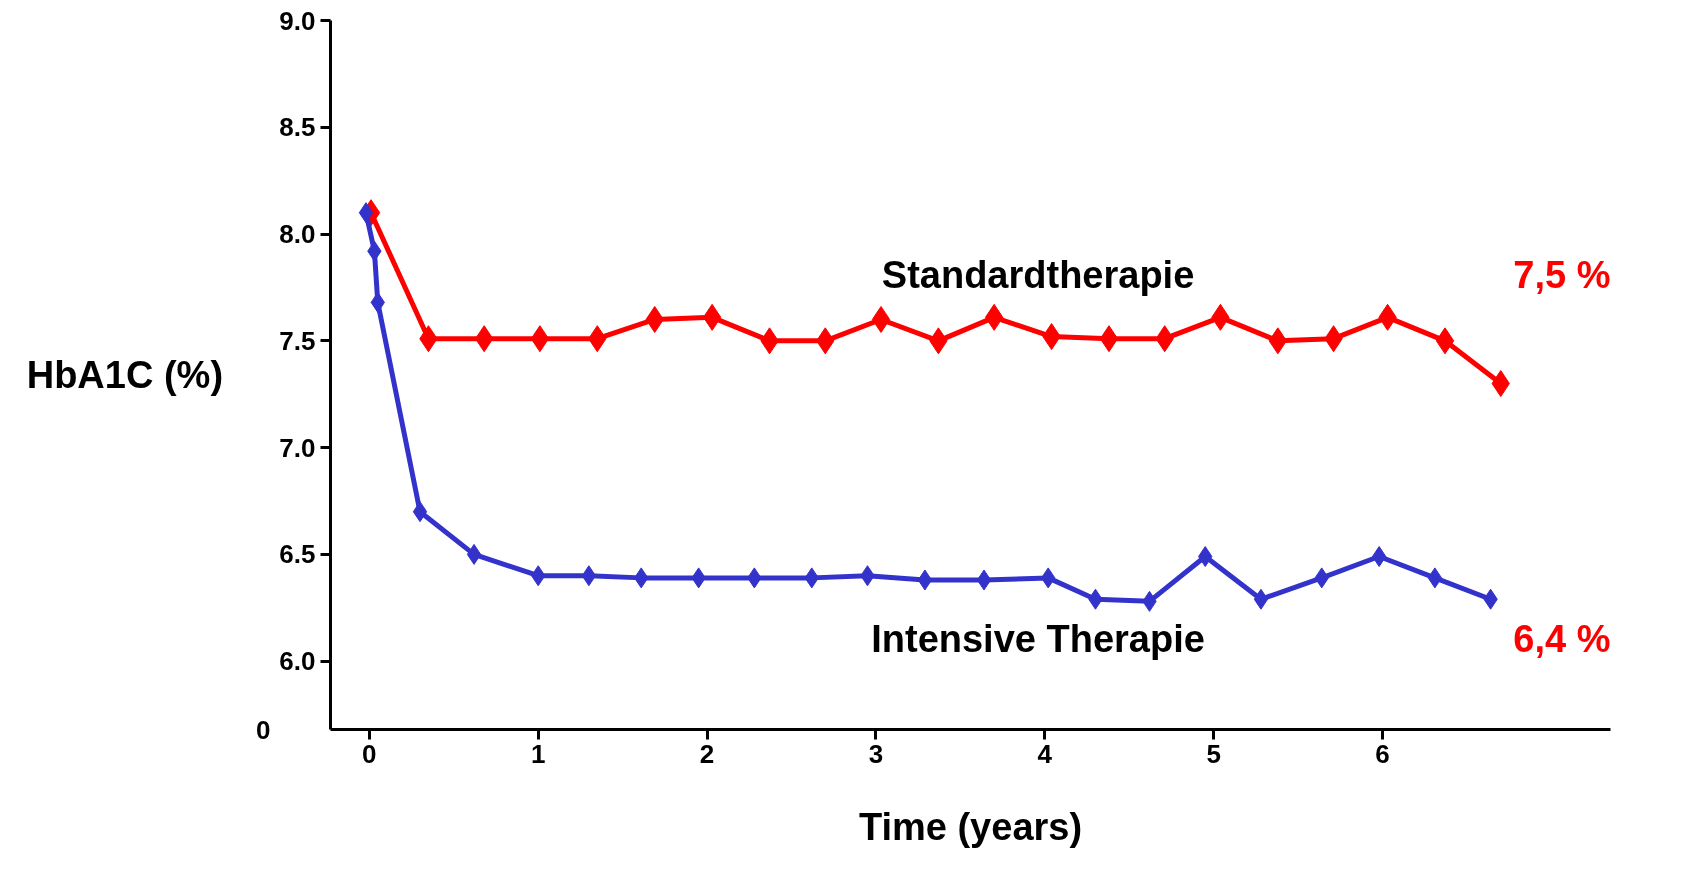  What do you see at coordinates (297, 340) in the screenshot?
I see `y-tick-label: 7.5` at bounding box center [297, 340].